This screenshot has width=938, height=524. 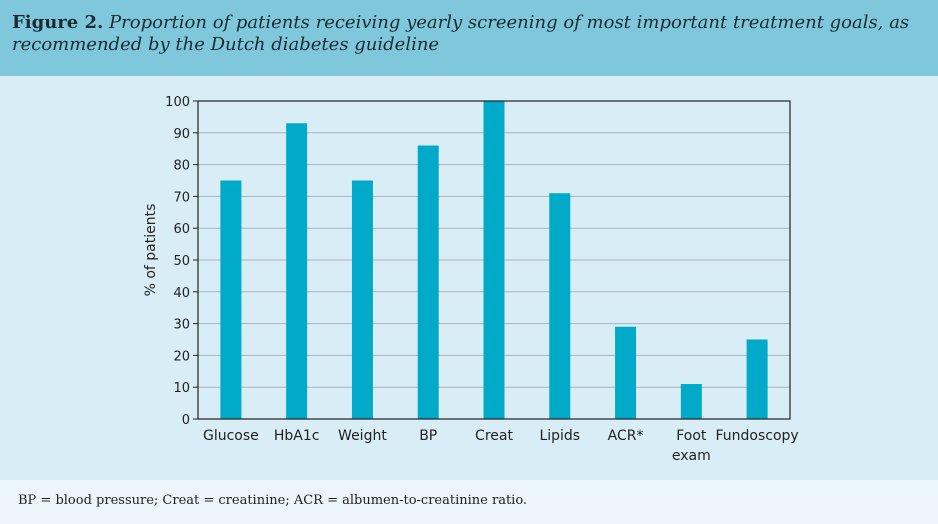 I want to click on y-tick-label: 50, so click(x=181, y=261).